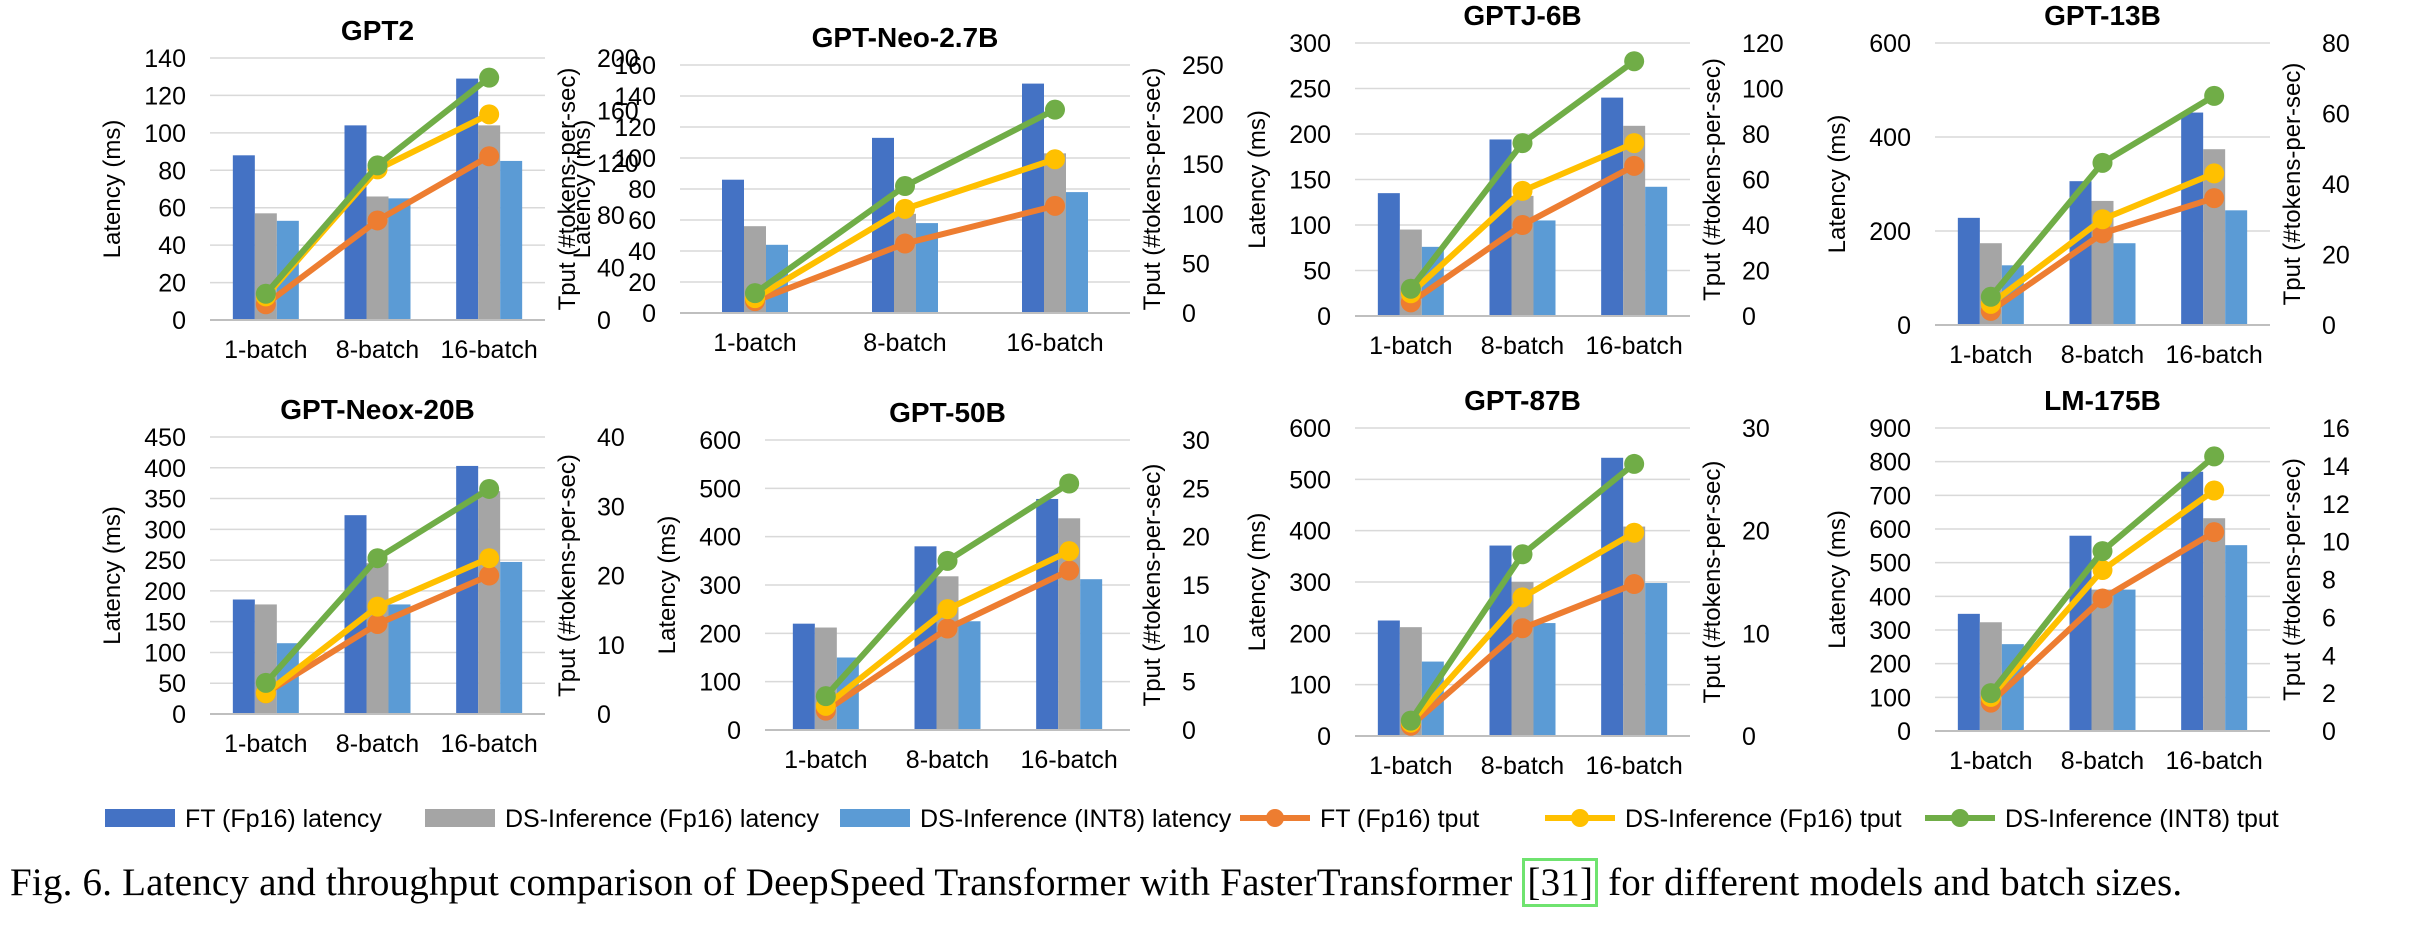 The height and width of the screenshot is (932, 2430). What do you see at coordinates (172, 171) in the screenshot?
I see `y-tick-label: 80` at bounding box center [172, 171].